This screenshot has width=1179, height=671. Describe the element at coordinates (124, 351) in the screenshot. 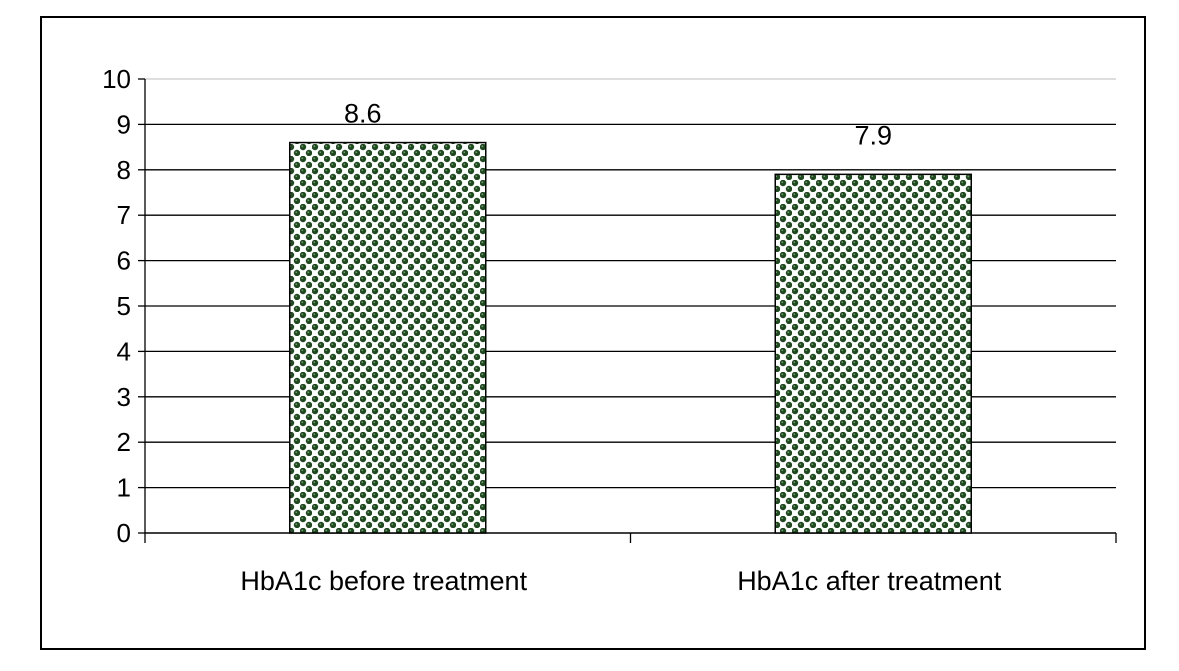

I see `y-tick-label: 4` at that location.